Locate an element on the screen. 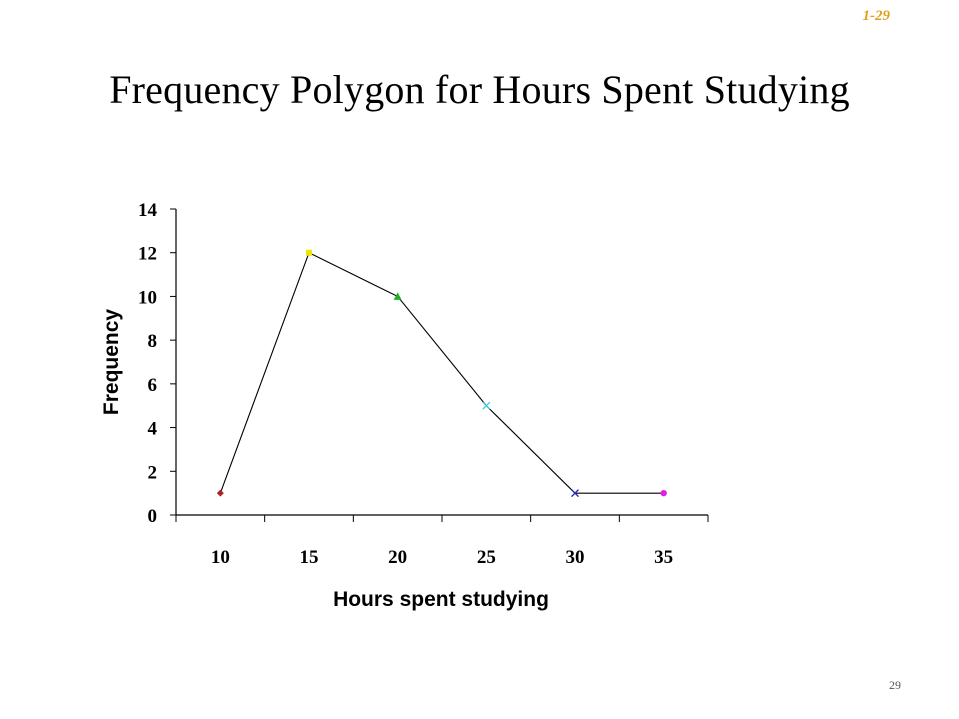  y-tick-label: 14 is located at coordinates (148, 210).